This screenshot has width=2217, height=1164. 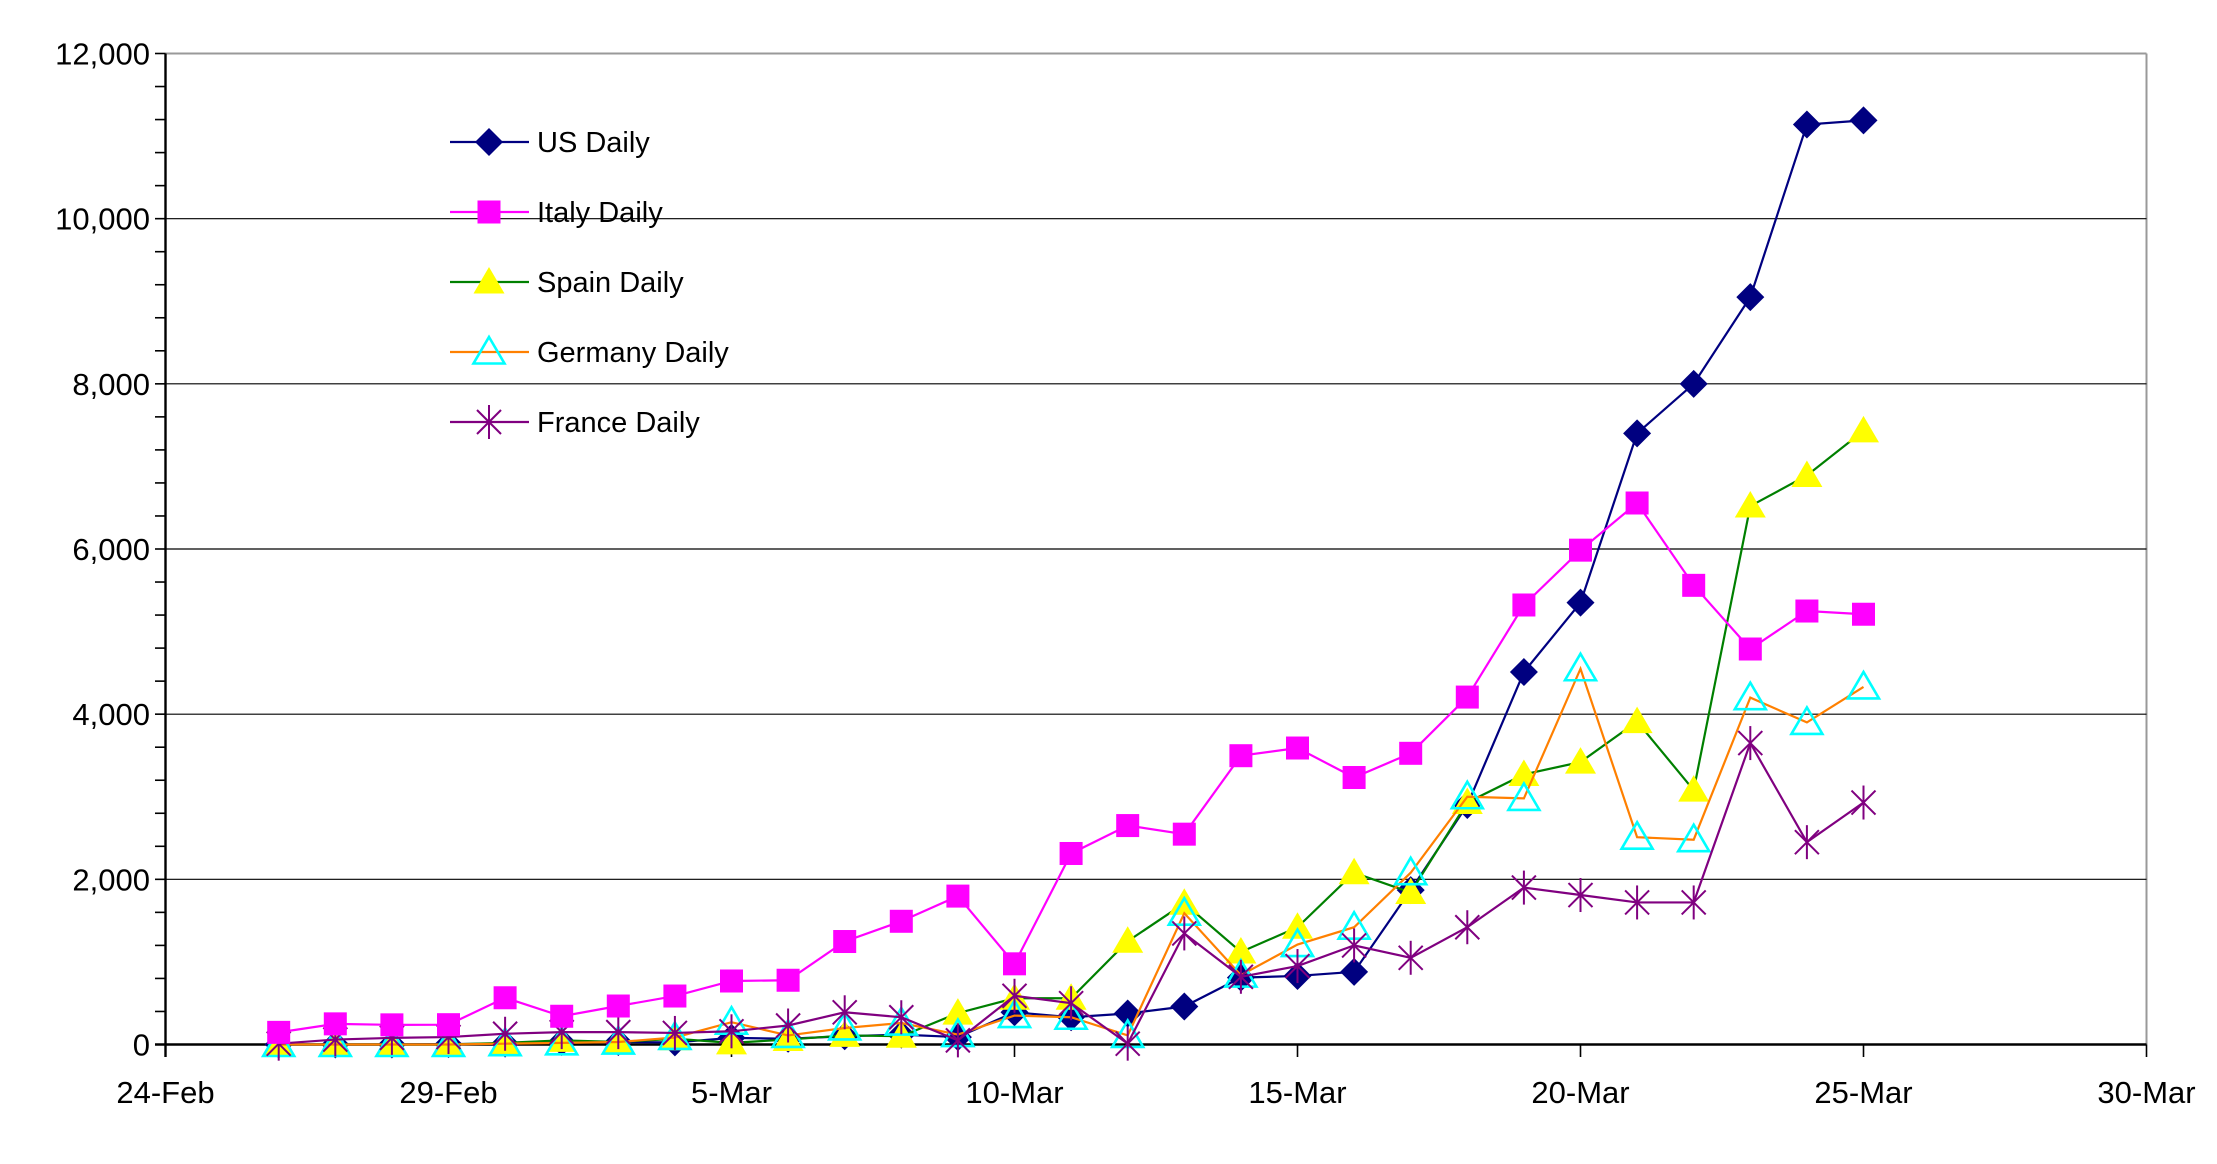 What do you see at coordinates (111, 549) in the screenshot?
I see `svg-text: 6,000` at bounding box center [111, 549].